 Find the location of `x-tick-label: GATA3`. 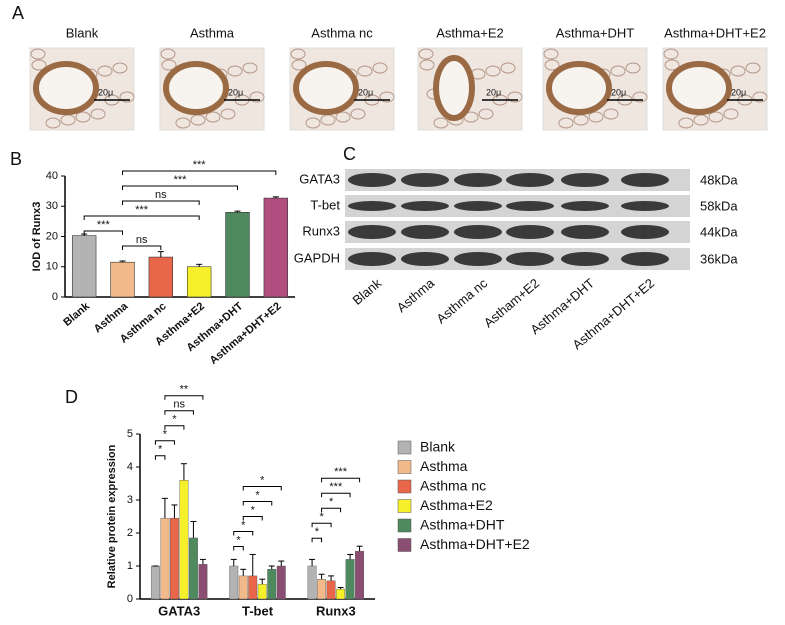

x-tick-label: GATA3 is located at coordinates (179, 610).